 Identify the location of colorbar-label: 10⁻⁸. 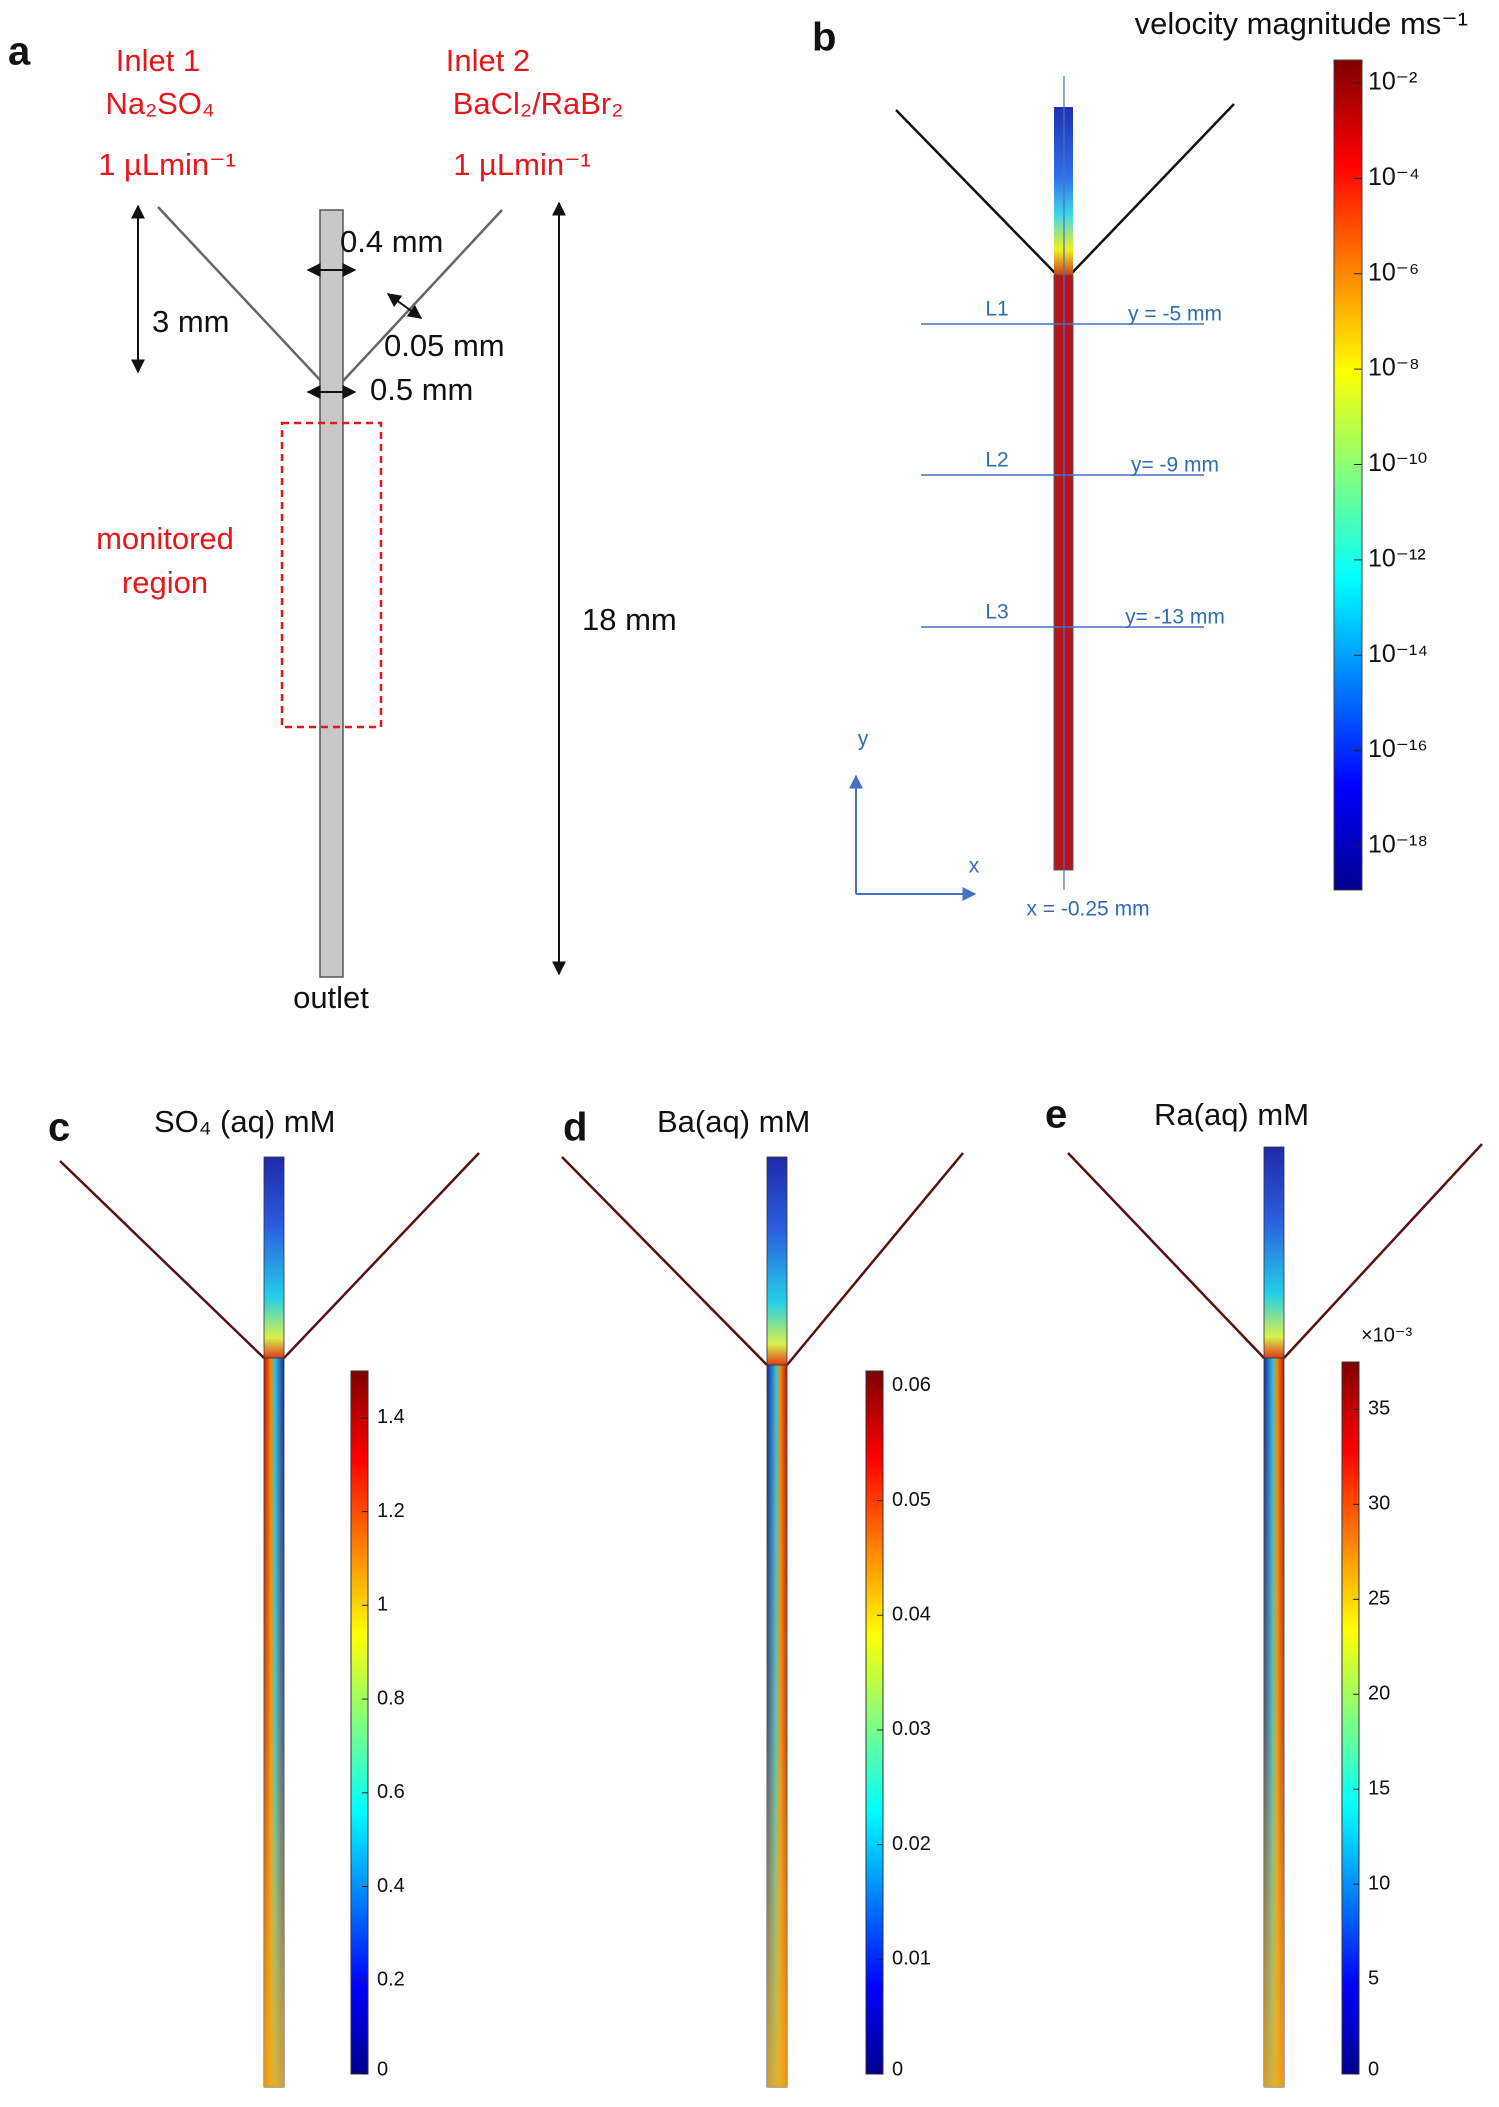
(1394, 368).